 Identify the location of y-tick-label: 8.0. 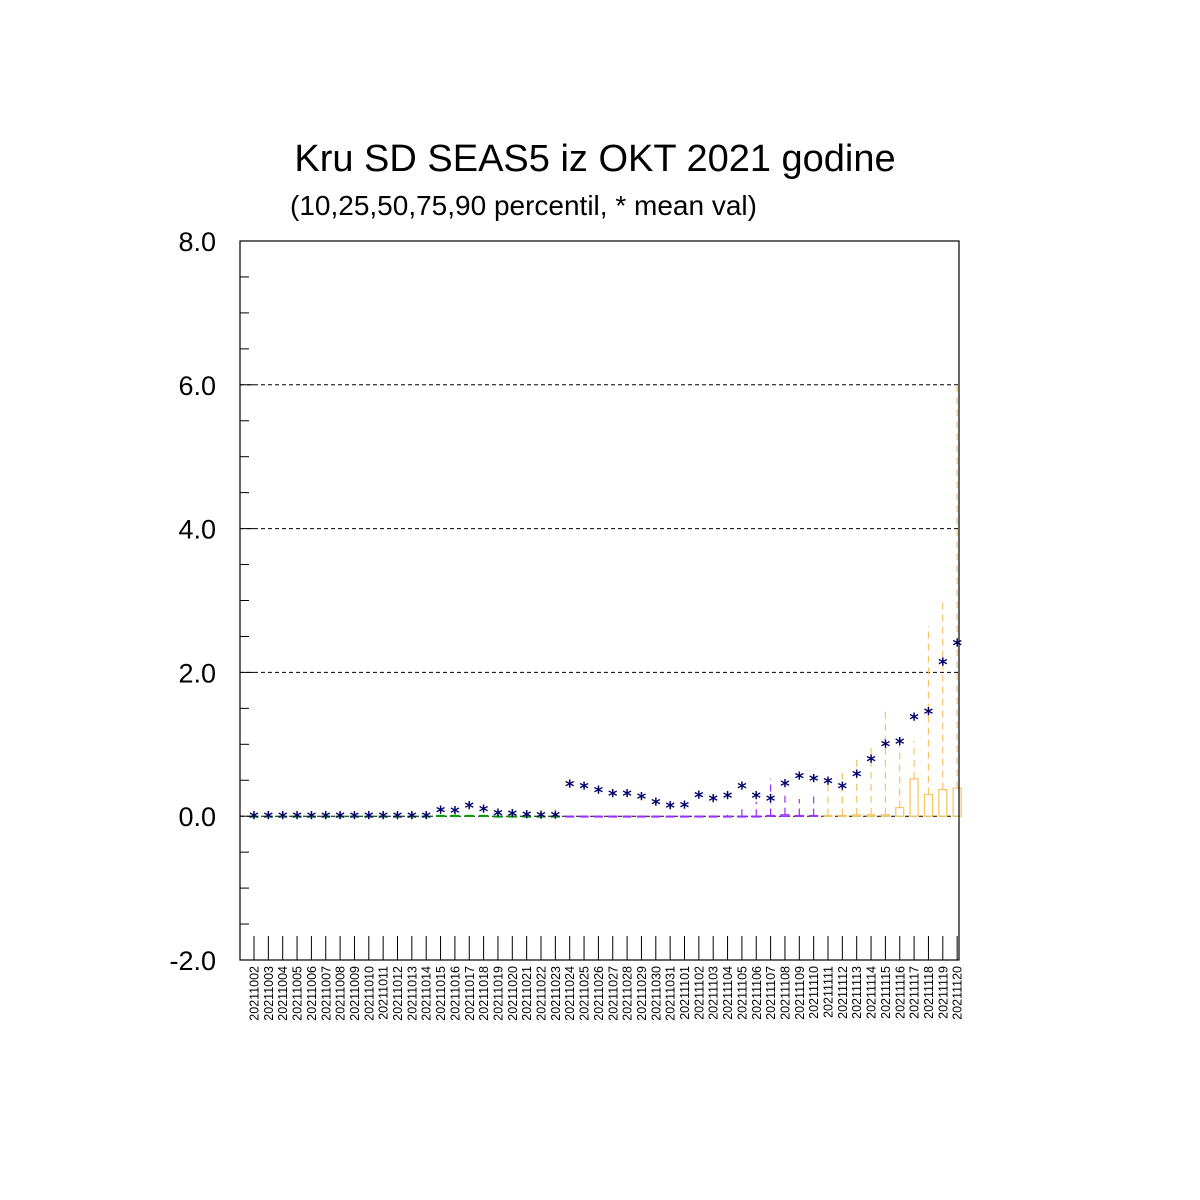
(197, 242).